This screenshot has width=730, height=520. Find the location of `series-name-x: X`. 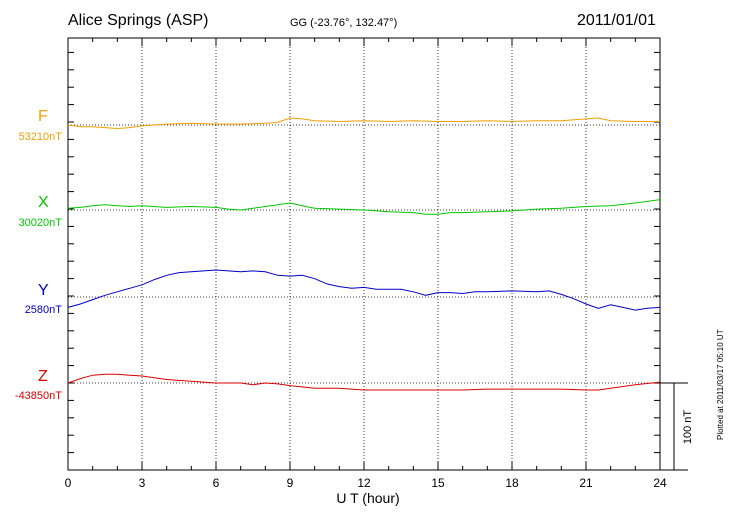

series-name-x: X is located at coordinates (43, 202).